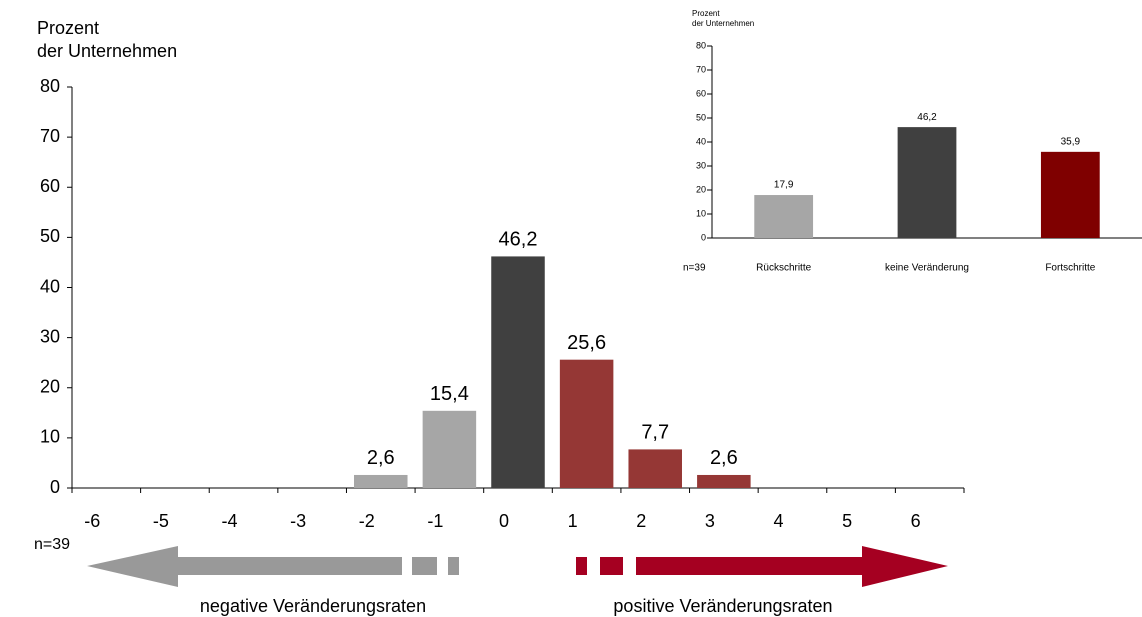 This screenshot has width=1142, height=617. I want to click on x-tick-label: 2, so click(641, 521).